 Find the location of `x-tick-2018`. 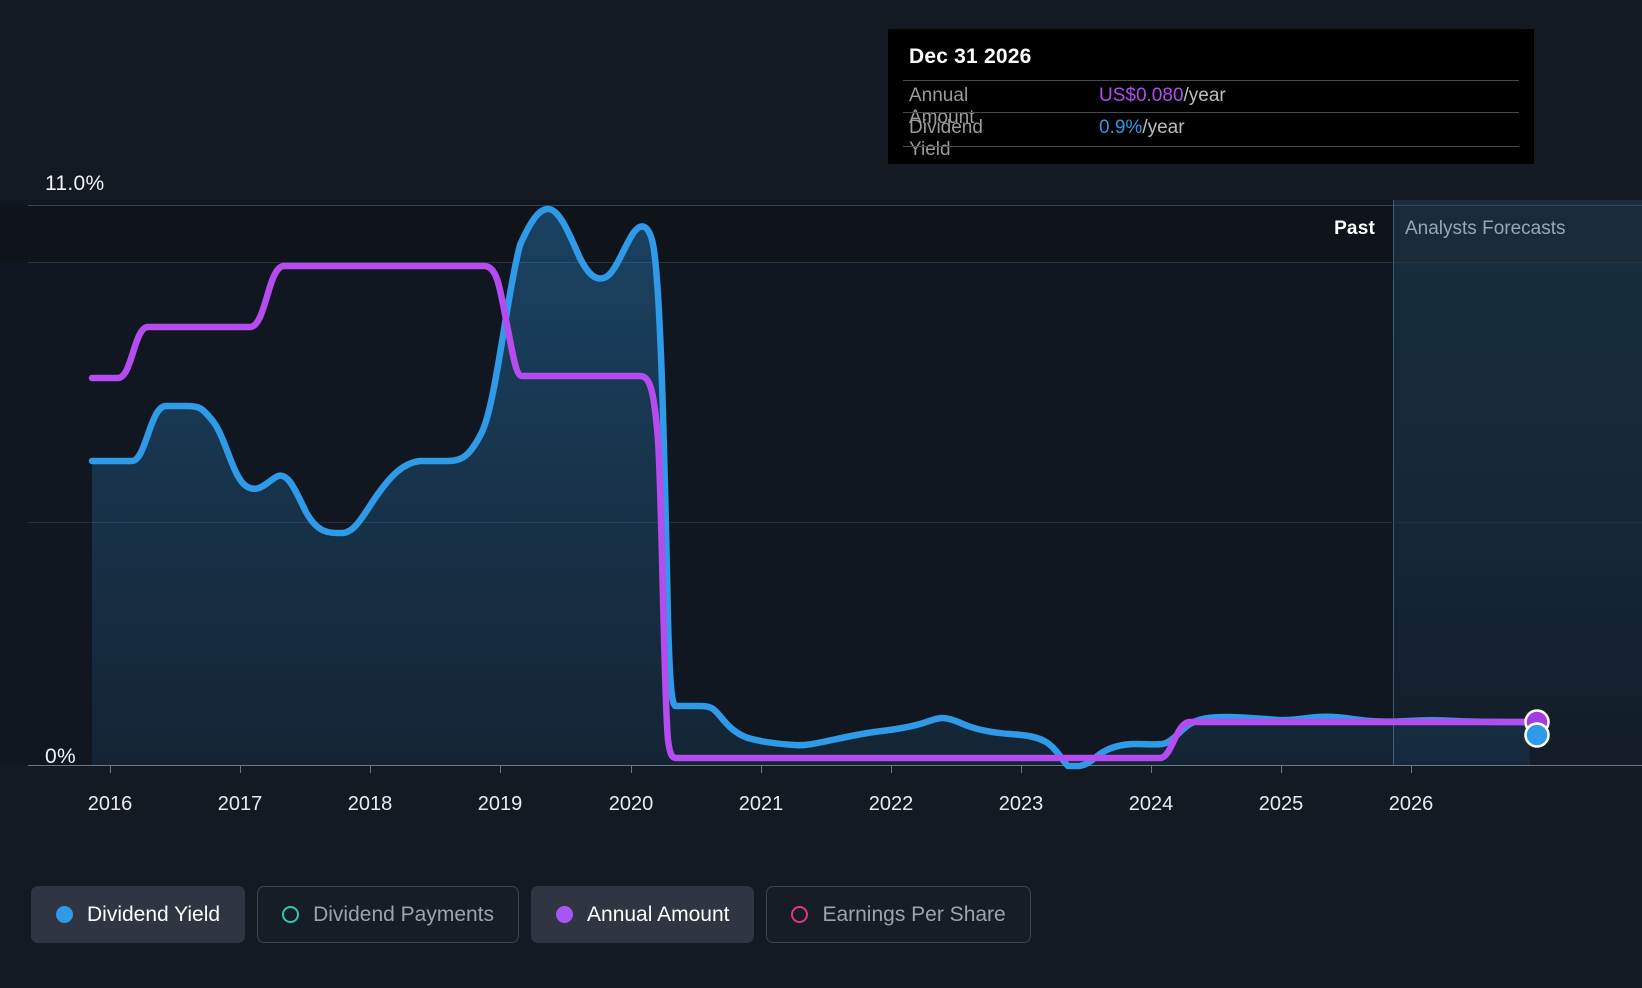

x-tick-2018 is located at coordinates (370, 769).